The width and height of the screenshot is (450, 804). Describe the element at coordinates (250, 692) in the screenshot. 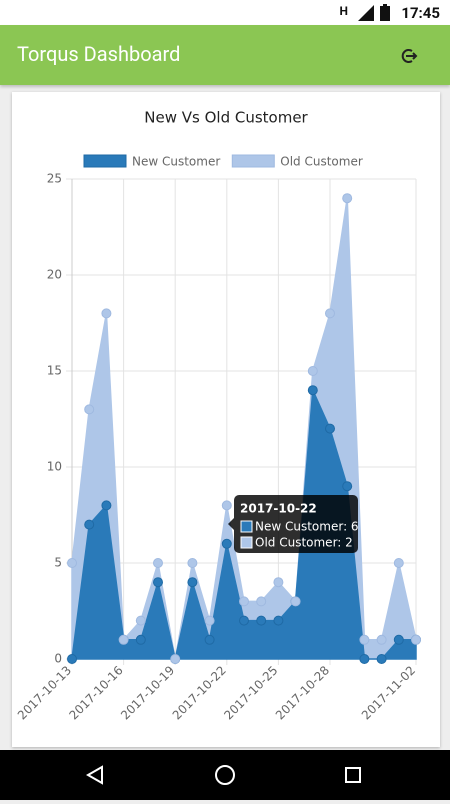

I see `x-tick-label: 2017-10-25` at that location.